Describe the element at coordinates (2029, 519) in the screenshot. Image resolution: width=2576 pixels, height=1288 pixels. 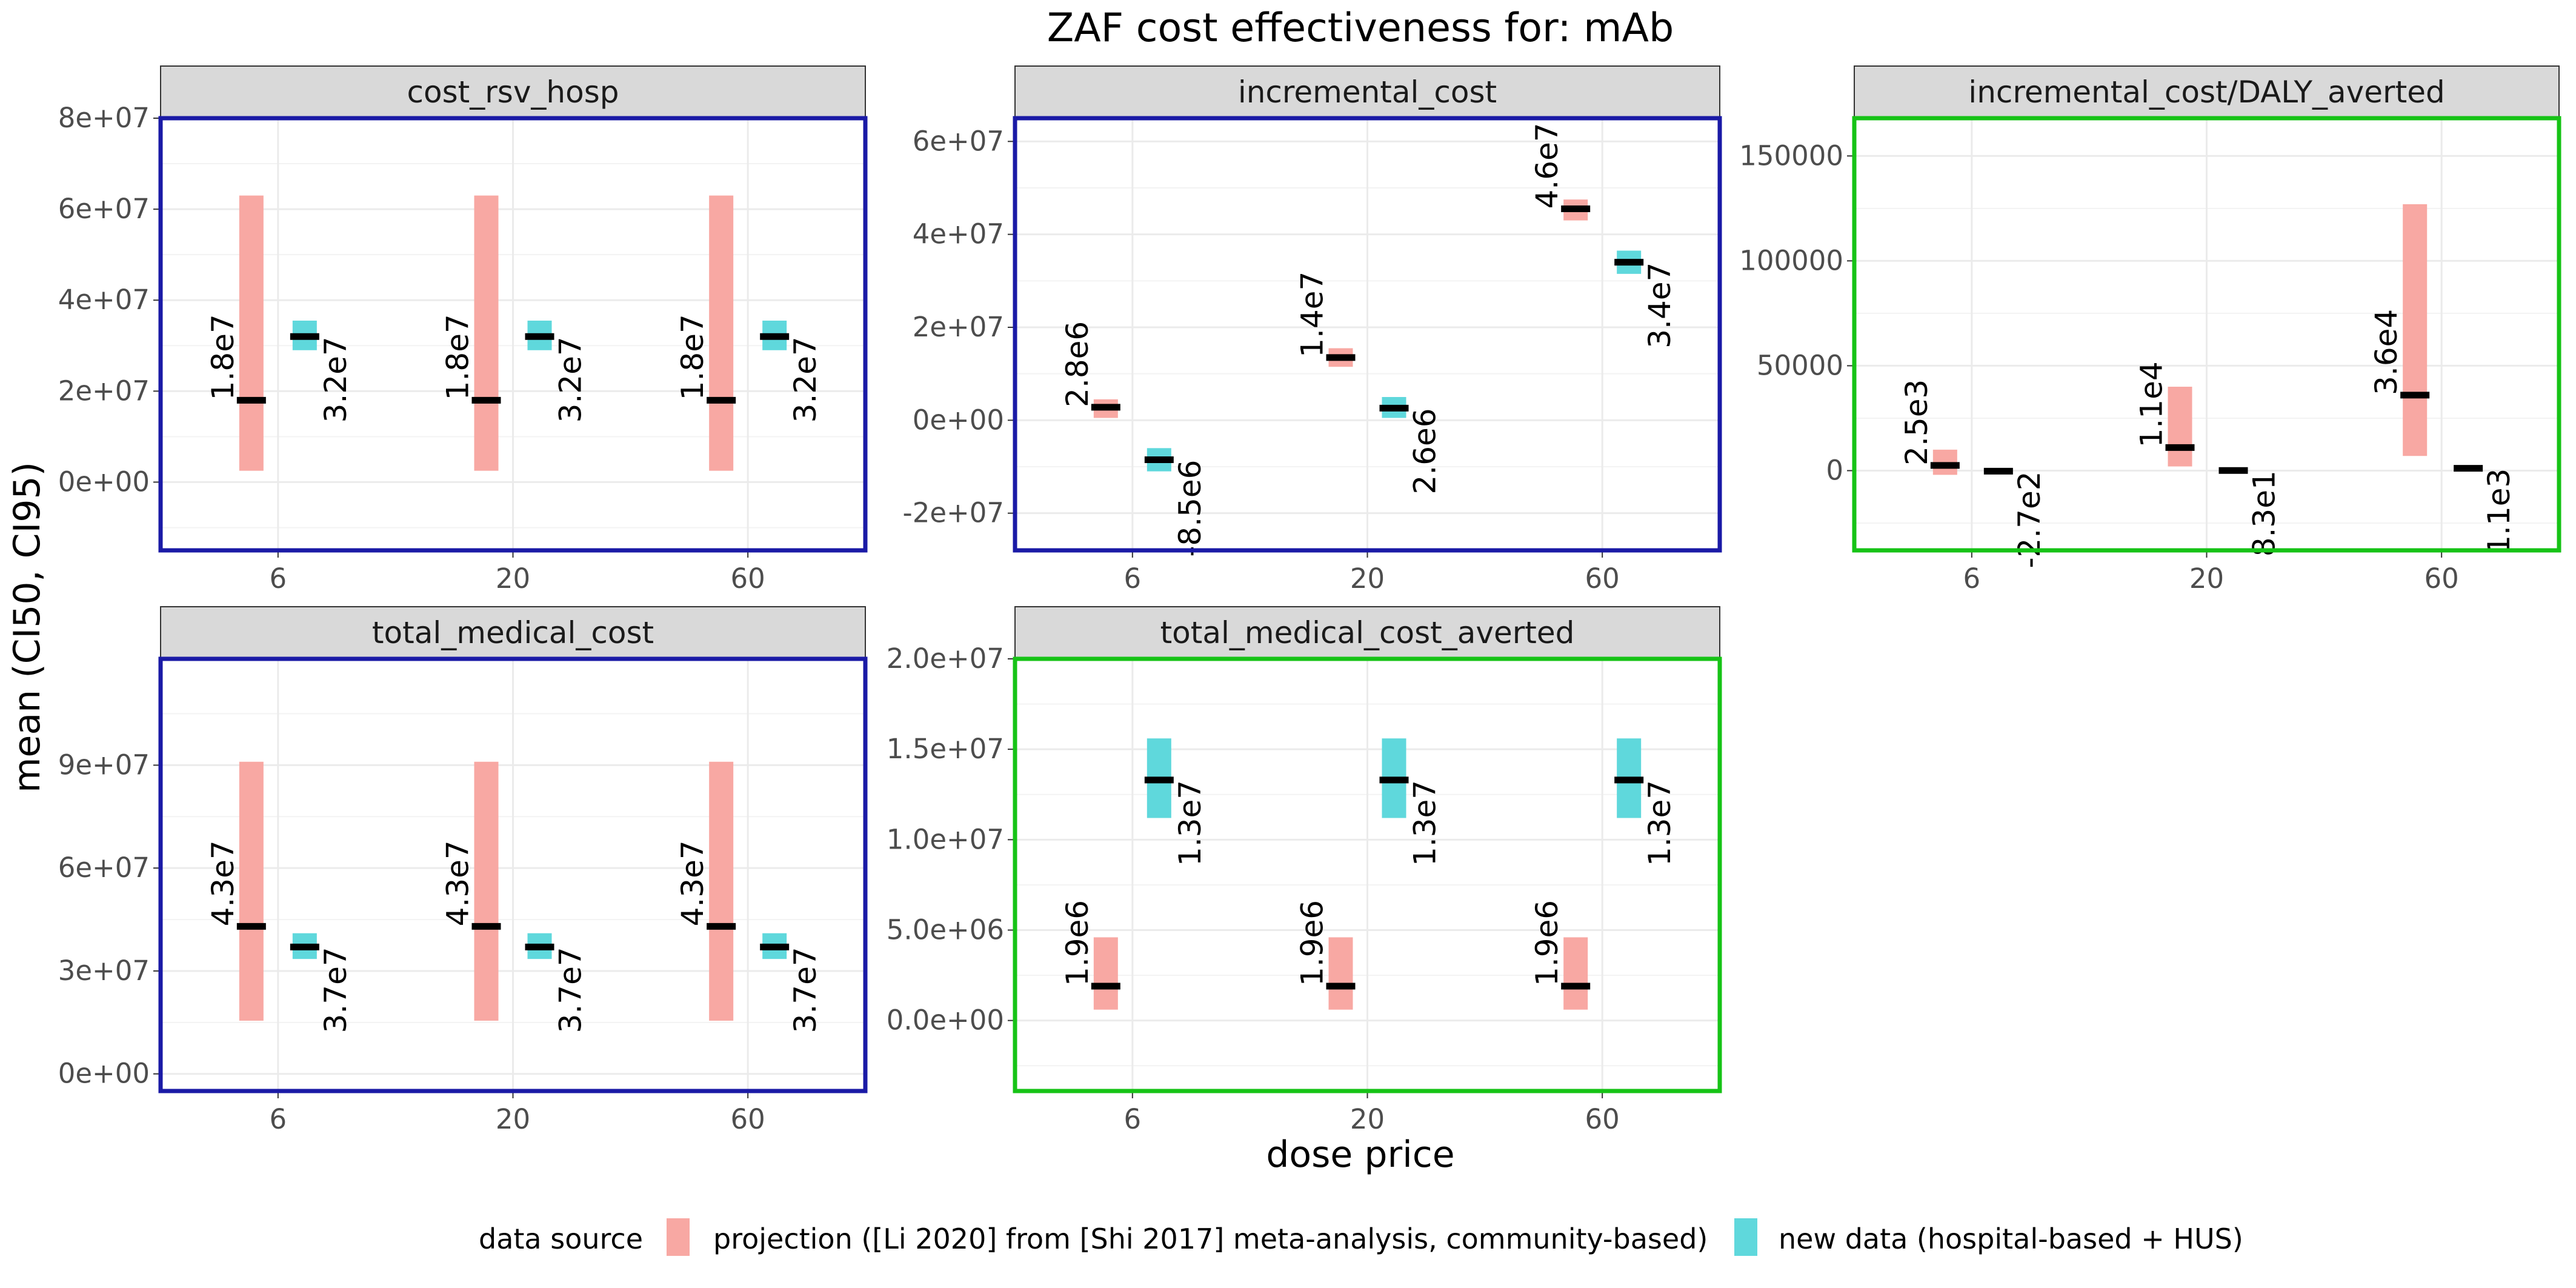
I see `value-label: -2.7e2` at that location.